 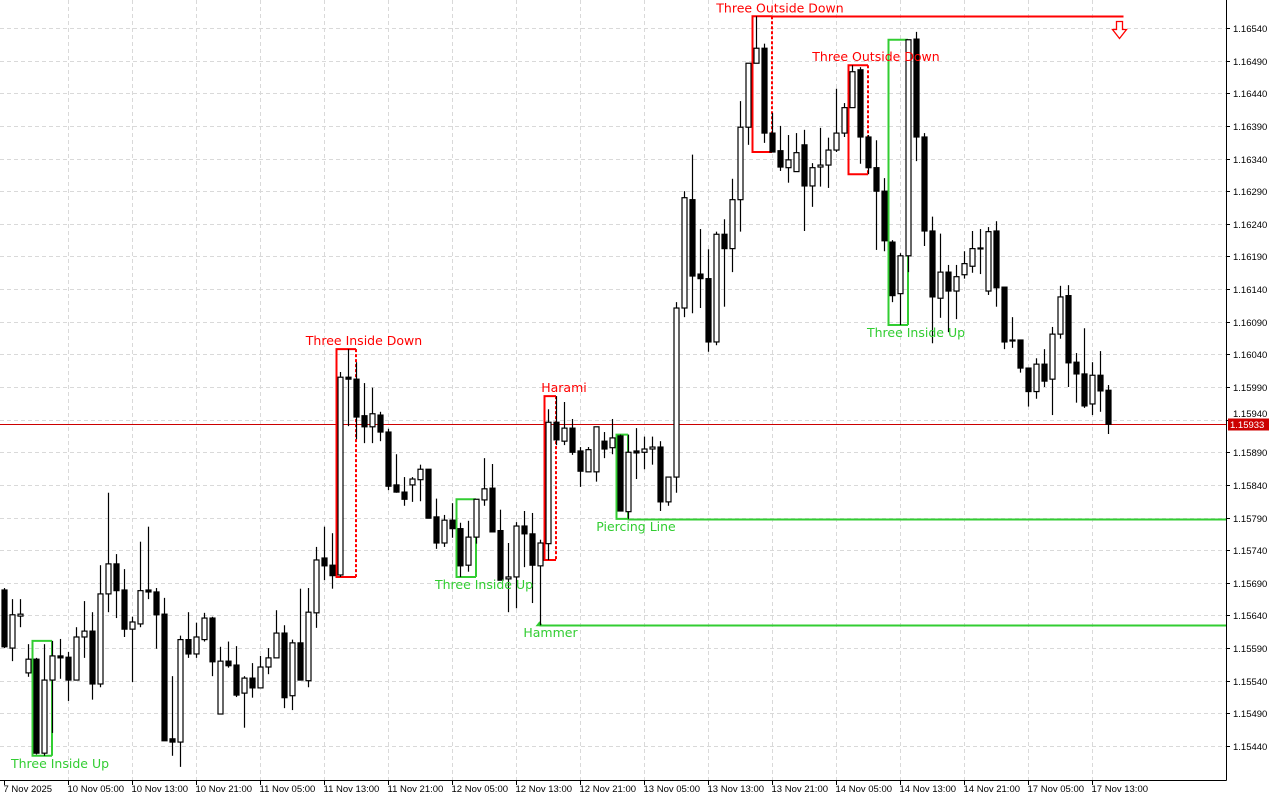 I want to click on x-tick-label: 12 Nov 13:00, so click(x=544, y=789).